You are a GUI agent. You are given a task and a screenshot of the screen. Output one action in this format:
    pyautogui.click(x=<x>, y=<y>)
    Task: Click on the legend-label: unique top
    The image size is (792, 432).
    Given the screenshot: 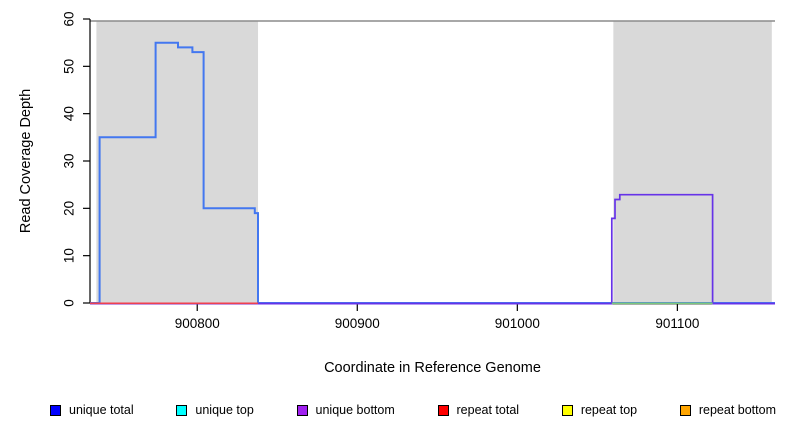 What is the action you would take?
    pyautogui.click(x=224, y=410)
    